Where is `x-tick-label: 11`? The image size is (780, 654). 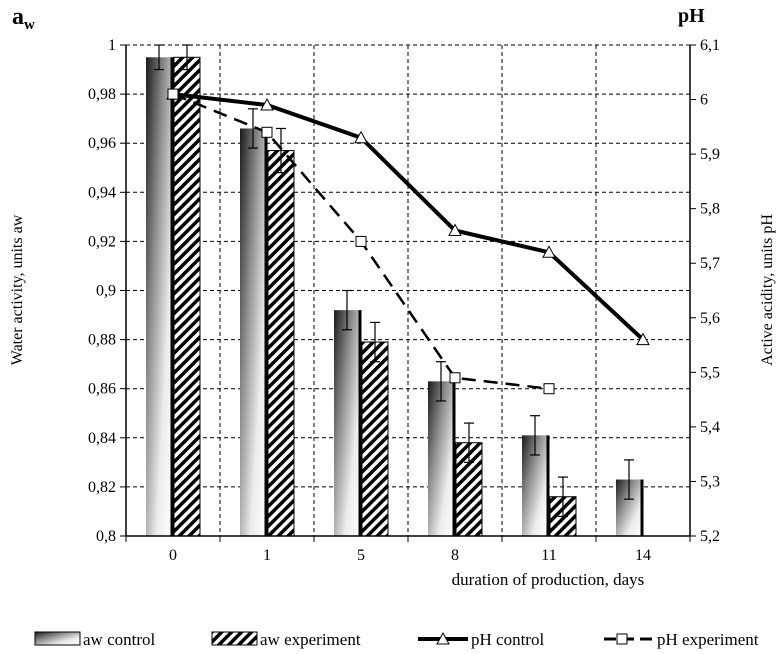
x-tick-label: 11 is located at coordinates (548, 555).